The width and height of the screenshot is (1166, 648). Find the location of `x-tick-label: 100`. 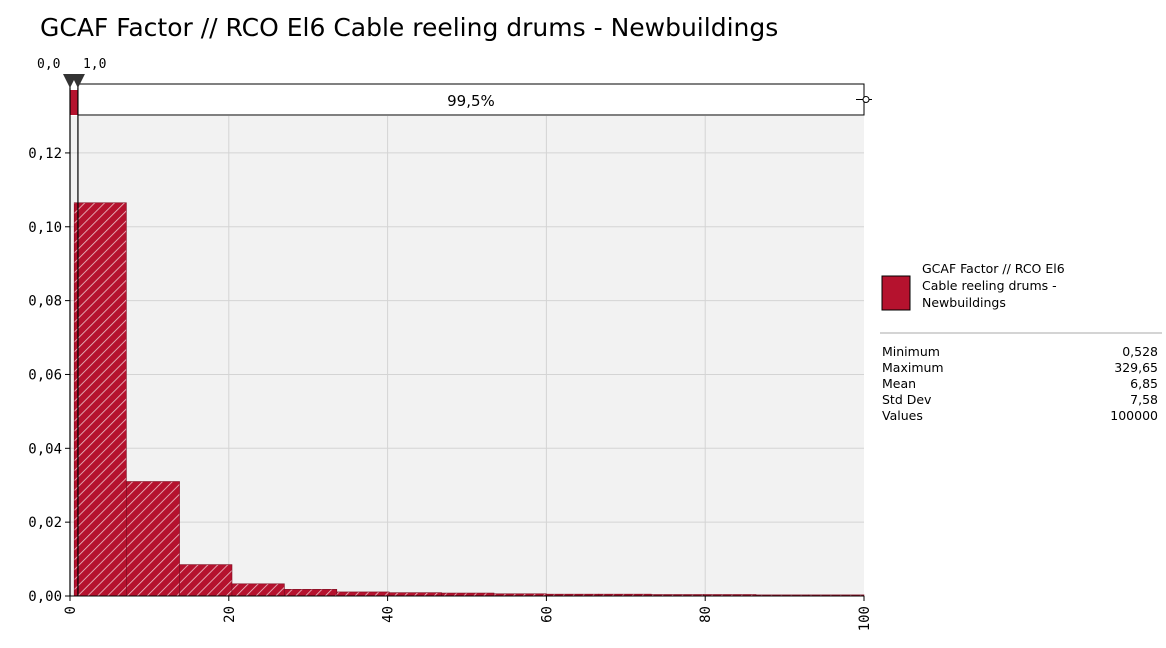

x-tick-label: 100 is located at coordinates (865, 618).